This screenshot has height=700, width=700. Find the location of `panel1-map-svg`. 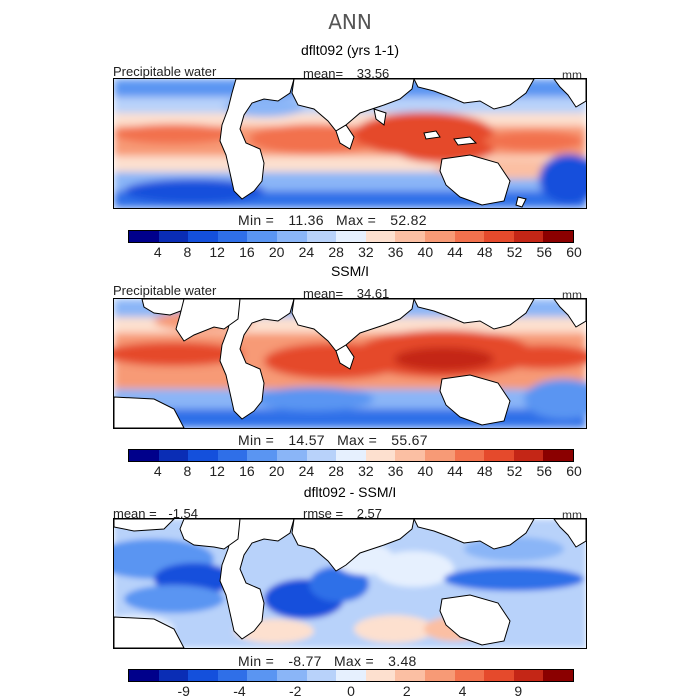

panel1-map-svg is located at coordinates (350, 143).